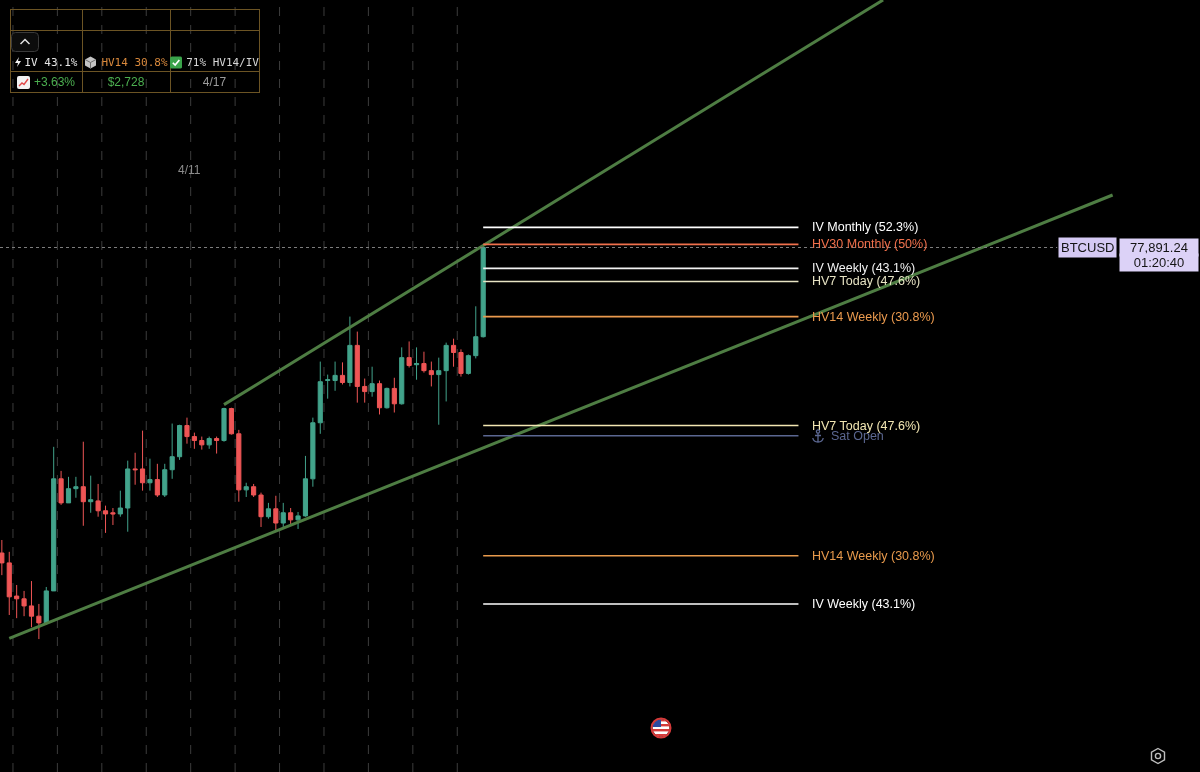  What do you see at coordinates (222, 62) in the screenshot?
I see `text: 71% HV14/IV` at bounding box center [222, 62].